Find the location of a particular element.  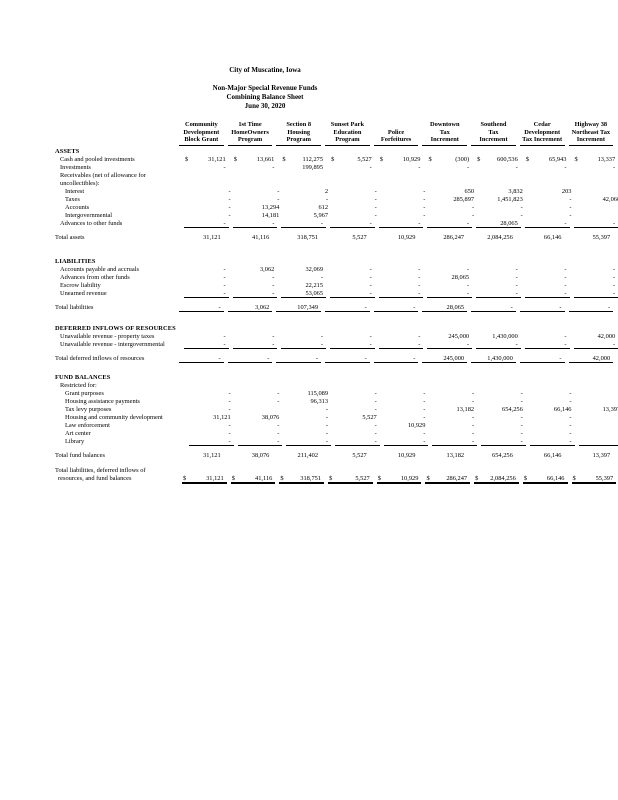

document-title-date: June 30, 2020 is located at coordinates (265, 106).